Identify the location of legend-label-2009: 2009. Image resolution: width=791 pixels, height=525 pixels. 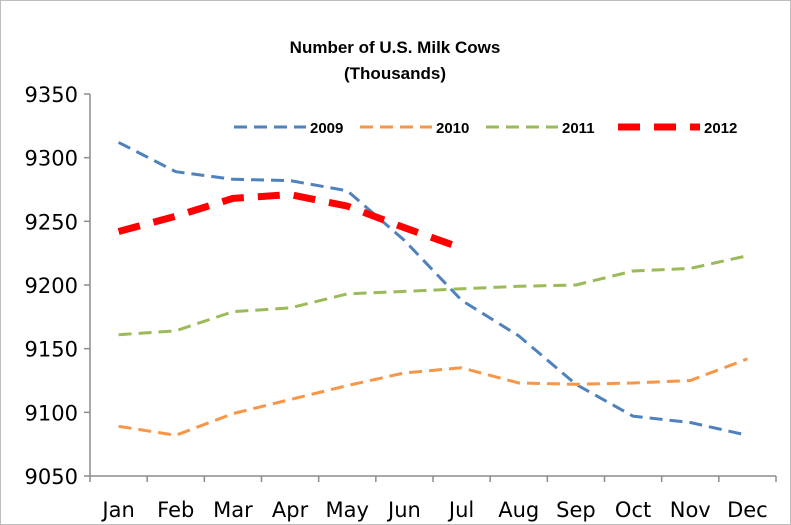
(326, 128).